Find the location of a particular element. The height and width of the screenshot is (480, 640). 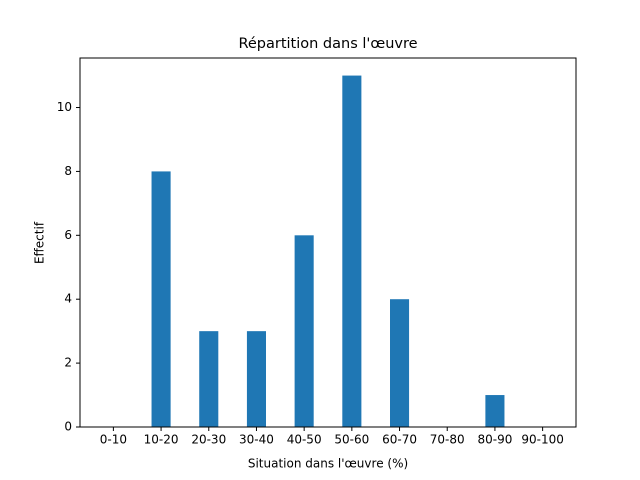

y-tick-label: 6 is located at coordinates (68, 235).